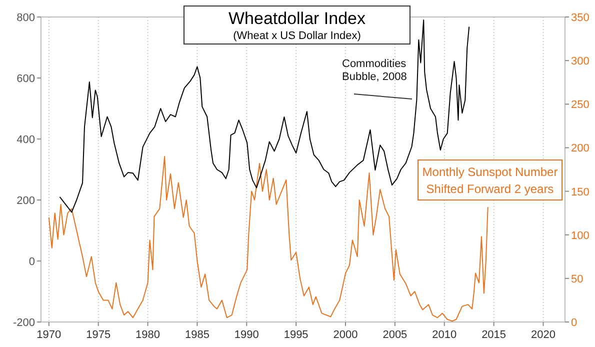 The height and width of the screenshot is (347, 595). Describe the element at coordinates (49, 335) in the screenshot. I see `x-tick-label: 1970` at that location.